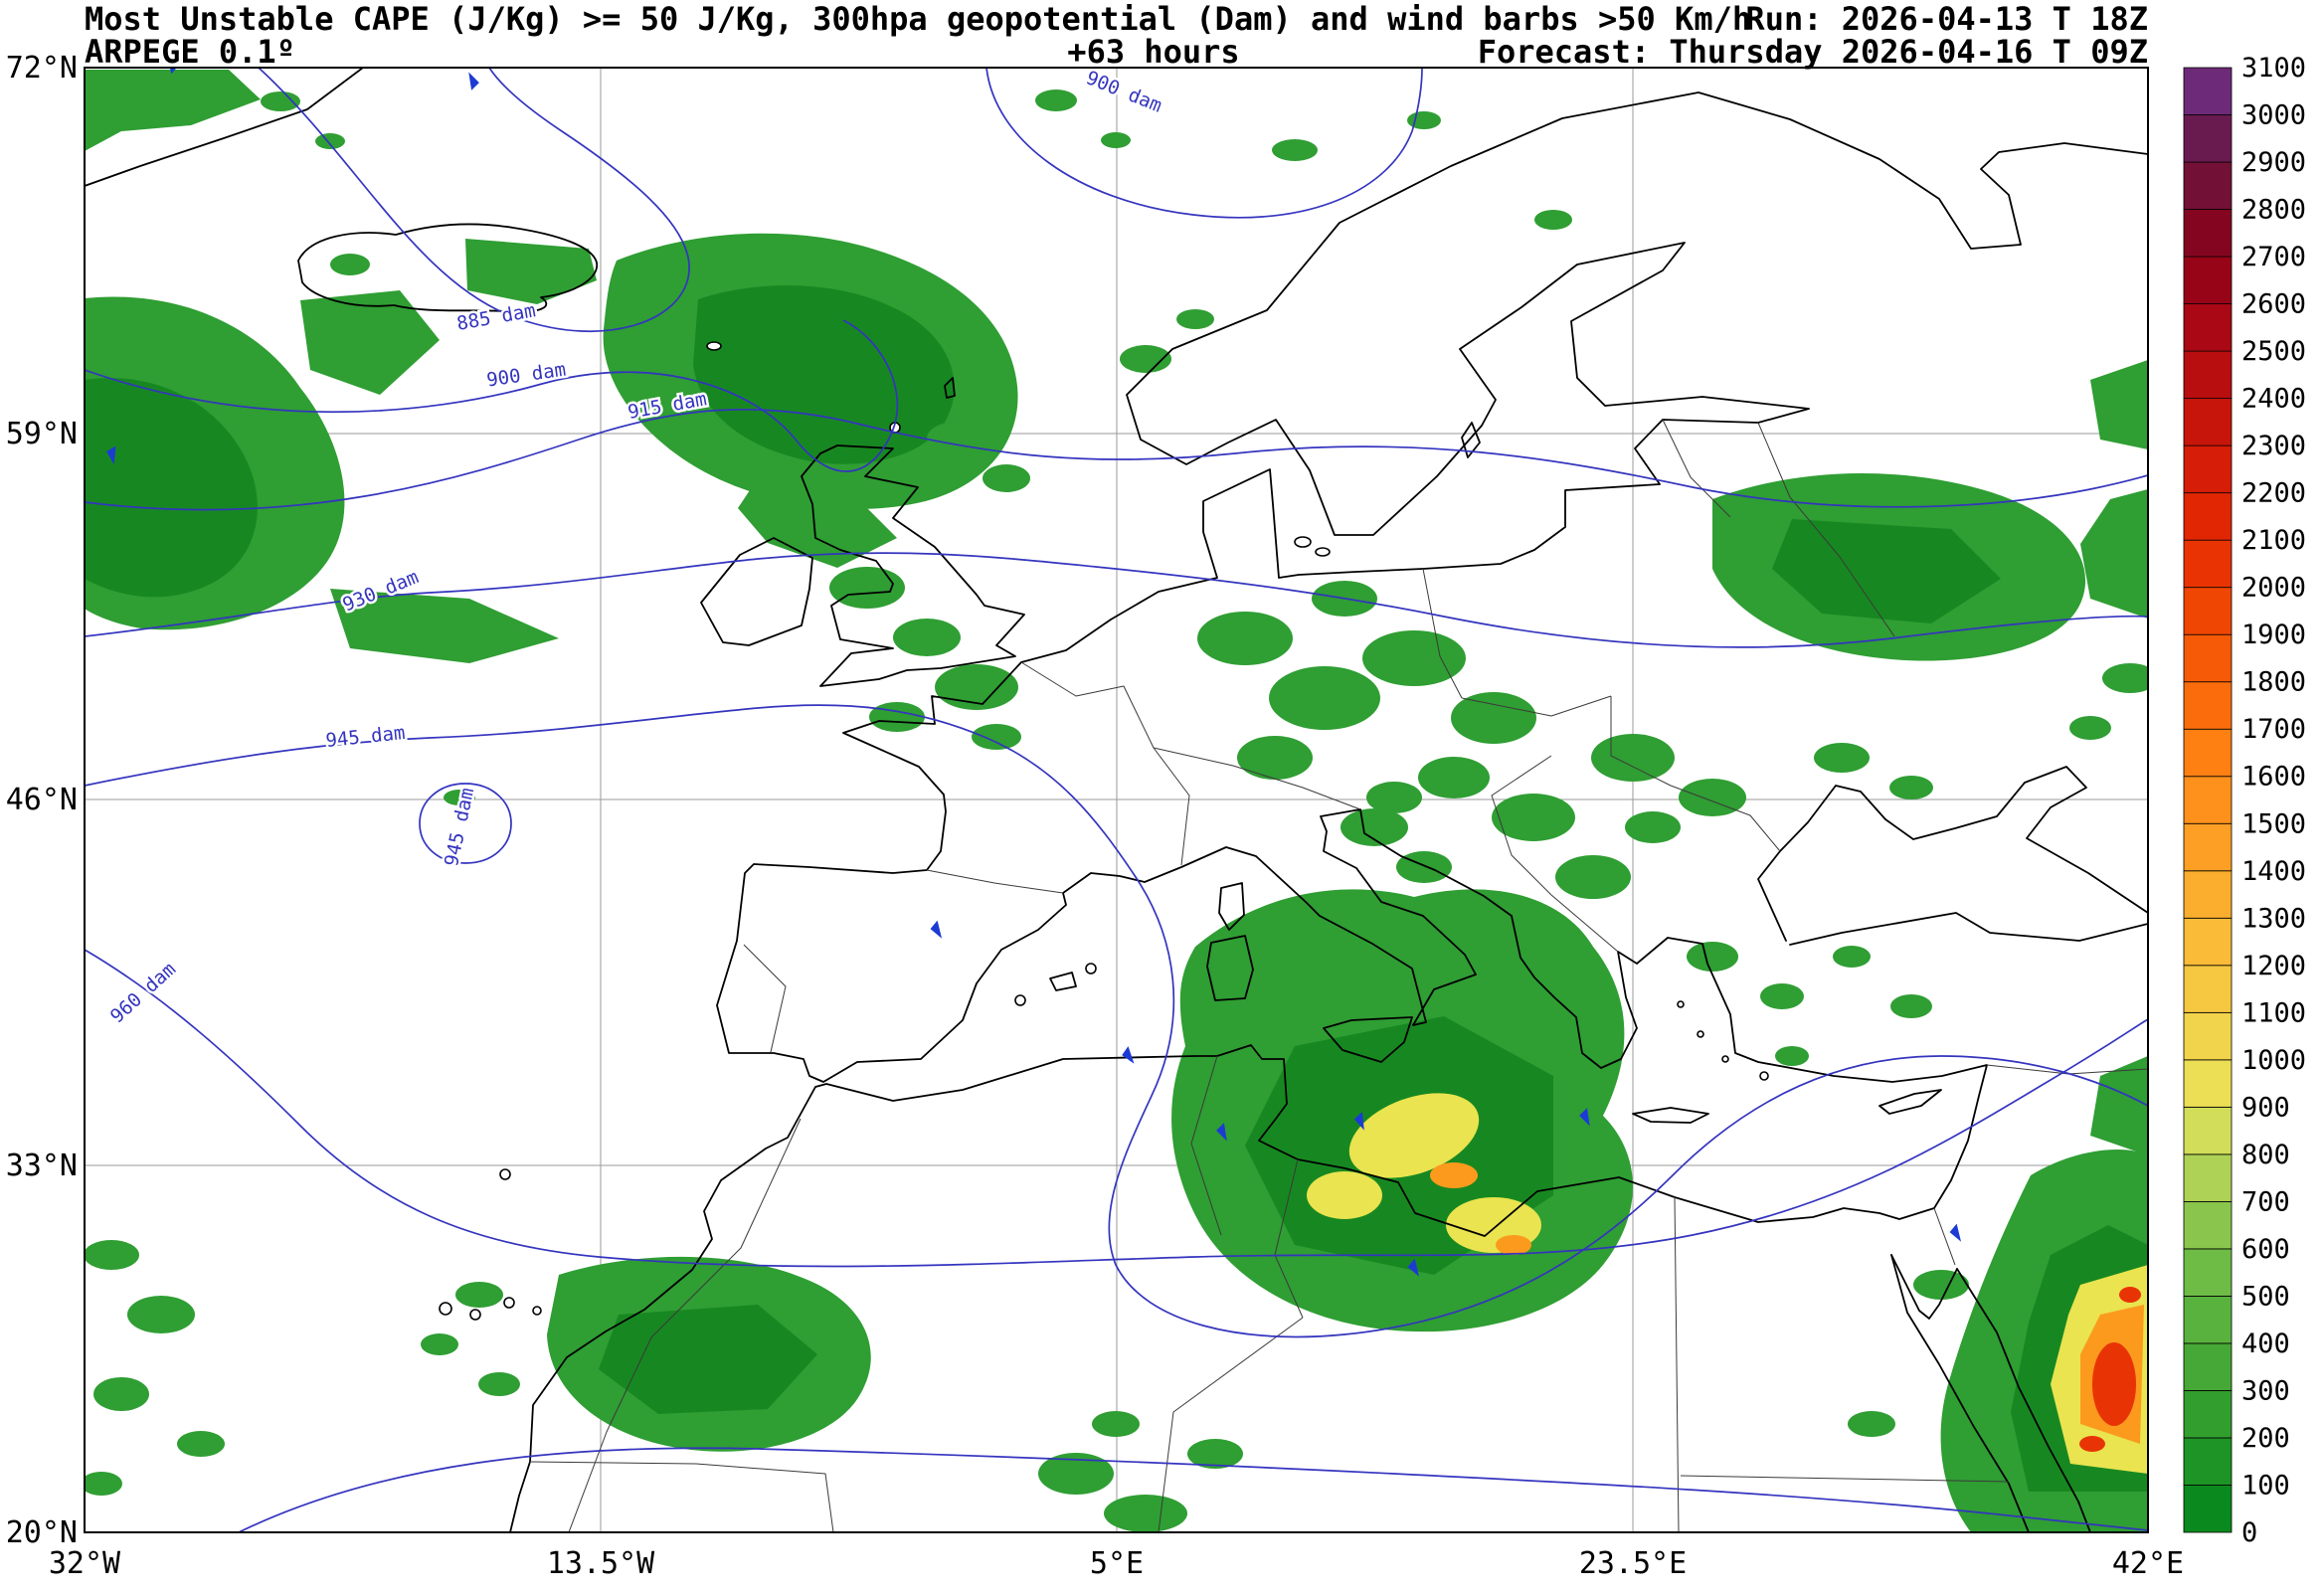 This screenshot has height=1595, width=2324. What do you see at coordinates (2273, 162) in the screenshot?
I see `colorbar-tick-label: 2900` at bounding box center [2273, 162].